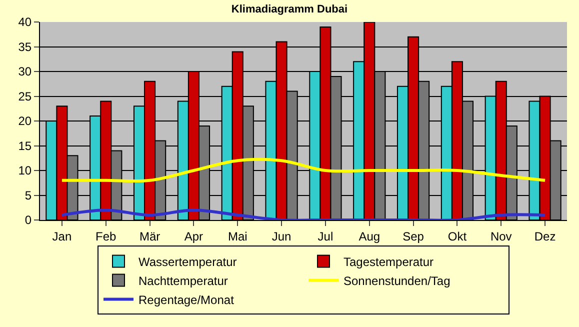 This screenshot has width=579, height=327. Describe the element at coordinates (25, 171) in the screenshot. I see `y-tick-label: 10` at that location.